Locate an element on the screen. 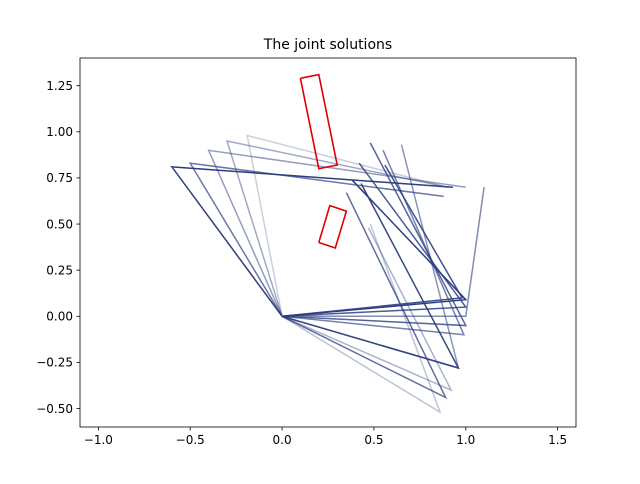  x-tick-label: −0.5 is located at coordinates (190, 440).